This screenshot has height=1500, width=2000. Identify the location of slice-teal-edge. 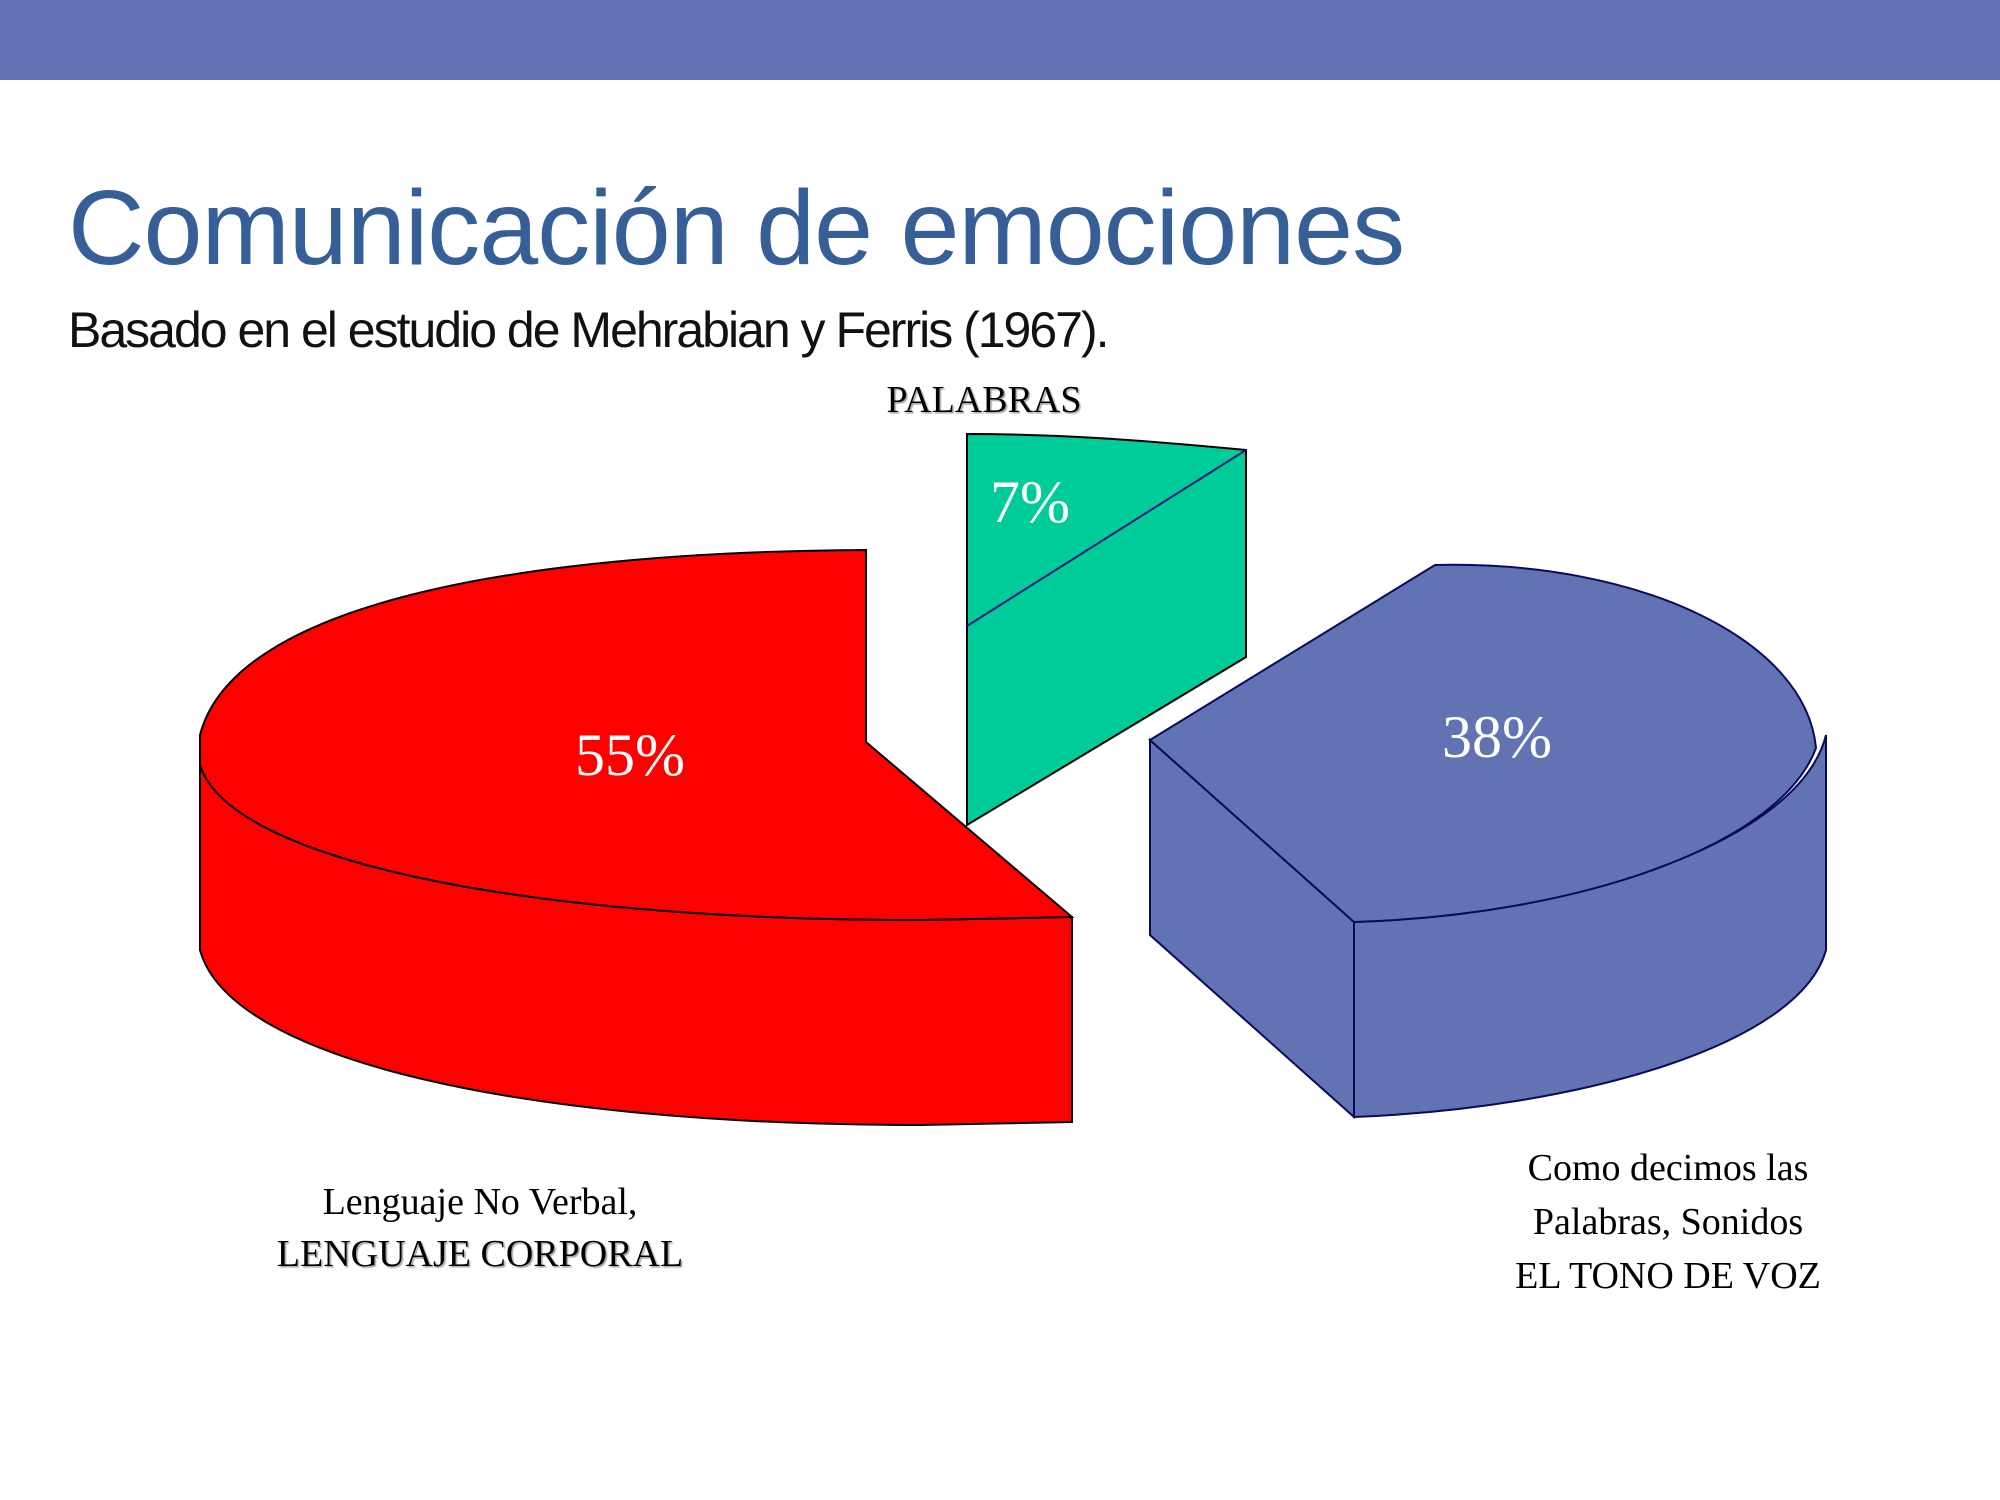
(1106, 538).